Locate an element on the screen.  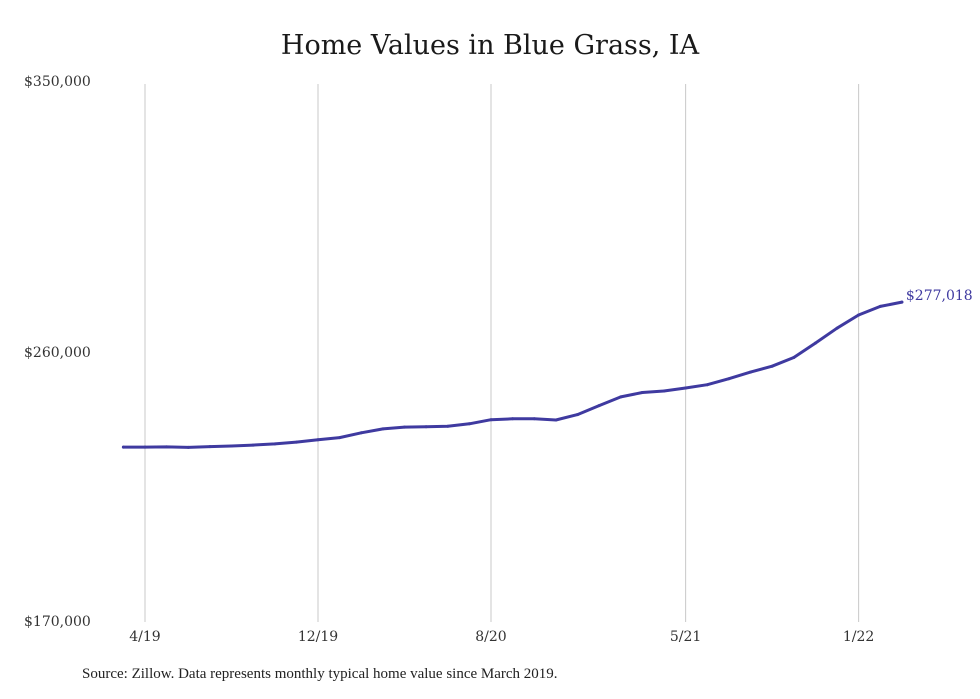
y-tick-label-mid: $260,000 is located at coordinates (57, 353).